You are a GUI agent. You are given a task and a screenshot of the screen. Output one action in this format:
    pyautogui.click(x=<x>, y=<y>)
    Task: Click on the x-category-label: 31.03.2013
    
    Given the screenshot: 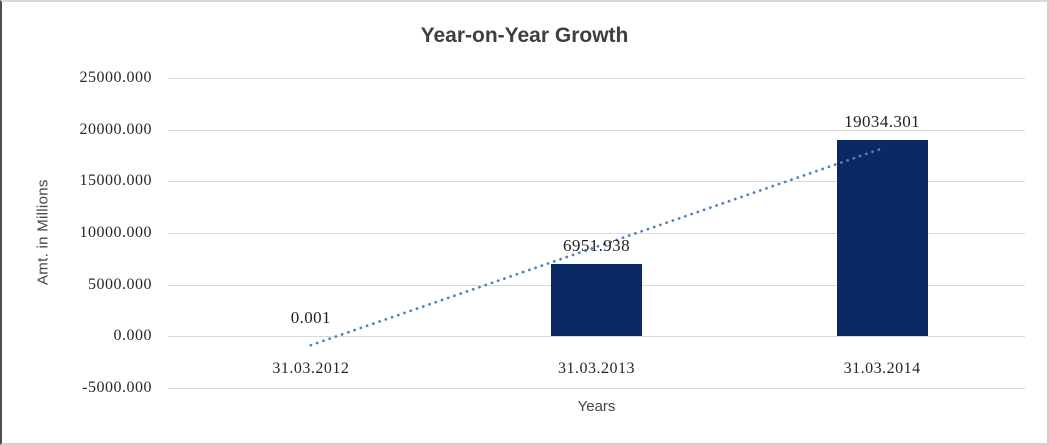 What is the action you would take?
    pyautogui.click(x=596, y=369)
    